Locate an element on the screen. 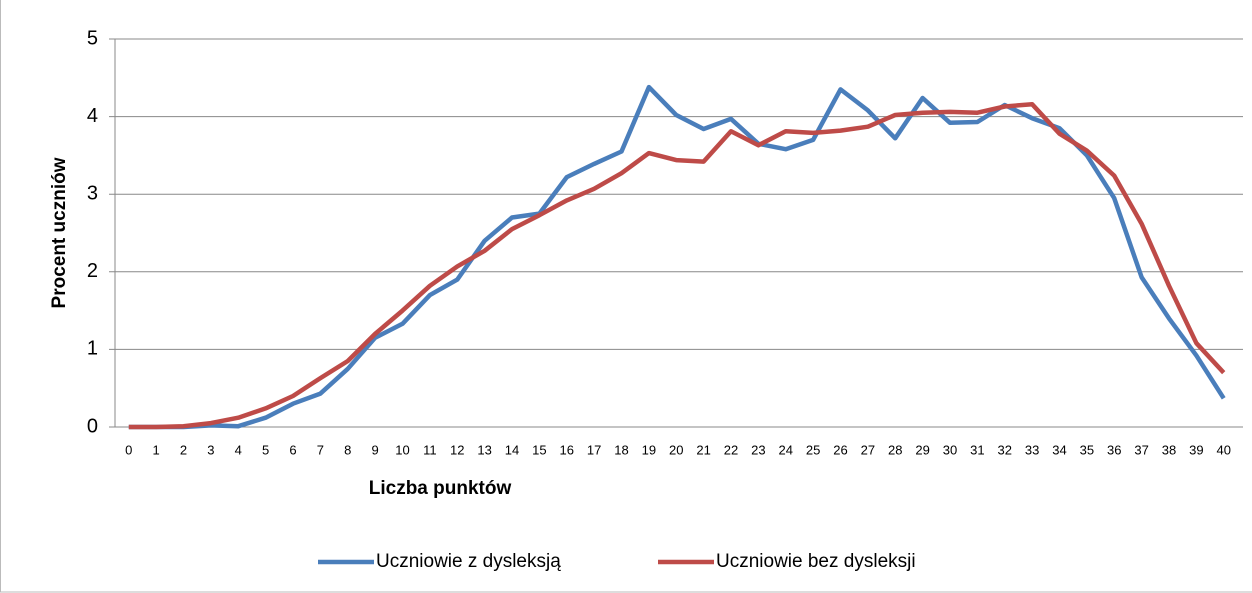 Image resolution: width=1252 pixels, height=593 pixels. x-tick-label: 25 is located at coordinates (813, 449).